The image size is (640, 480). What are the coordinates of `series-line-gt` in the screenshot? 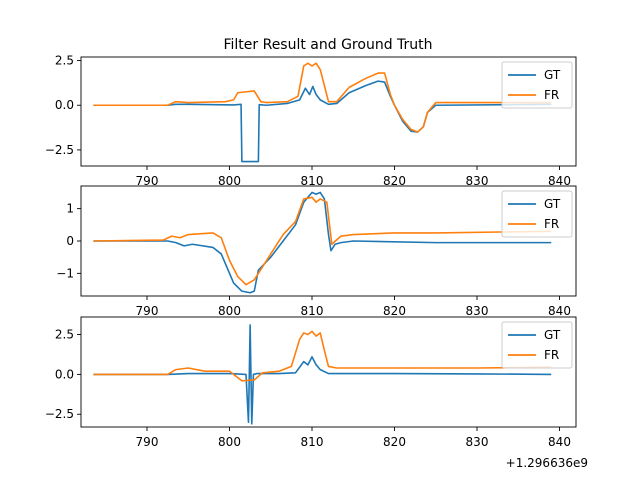 It's located at (322, 121).